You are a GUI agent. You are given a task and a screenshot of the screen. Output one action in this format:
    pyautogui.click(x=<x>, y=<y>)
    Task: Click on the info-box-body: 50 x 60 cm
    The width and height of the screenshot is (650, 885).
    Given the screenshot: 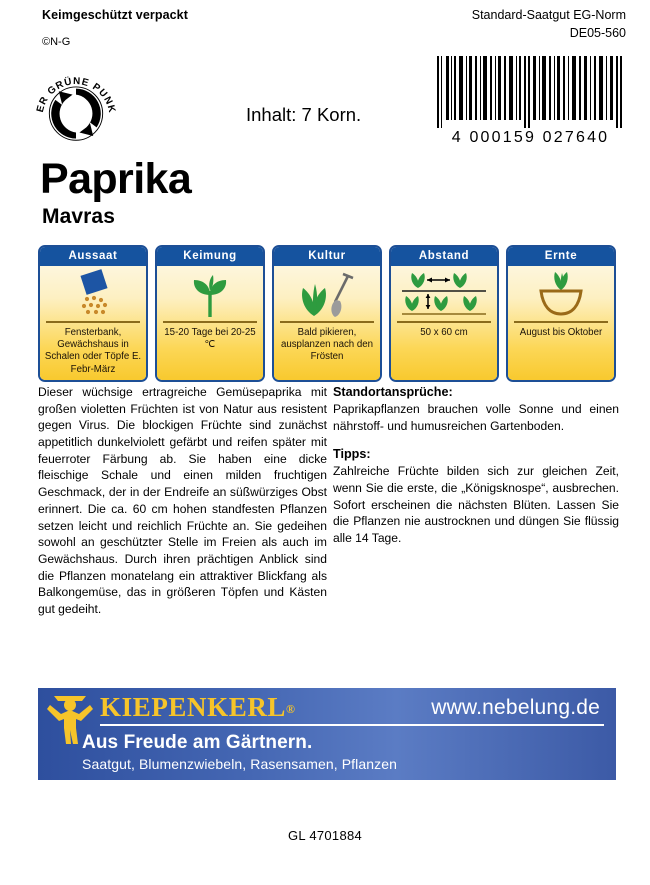 What is the action you would take?
    pyautogui.click(x=444, y=323)
    